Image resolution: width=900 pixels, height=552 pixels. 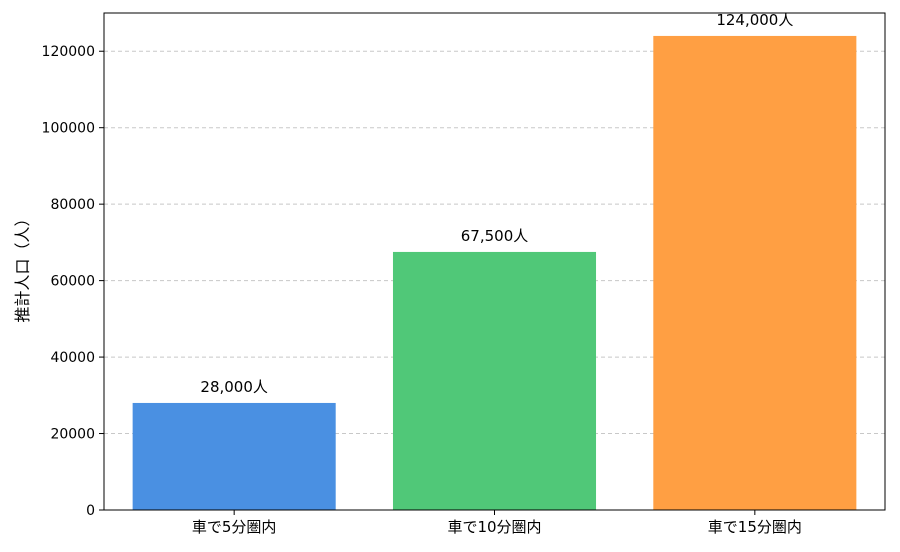 I want to click on y-tick-label: 0, so click(x=90, y=511).